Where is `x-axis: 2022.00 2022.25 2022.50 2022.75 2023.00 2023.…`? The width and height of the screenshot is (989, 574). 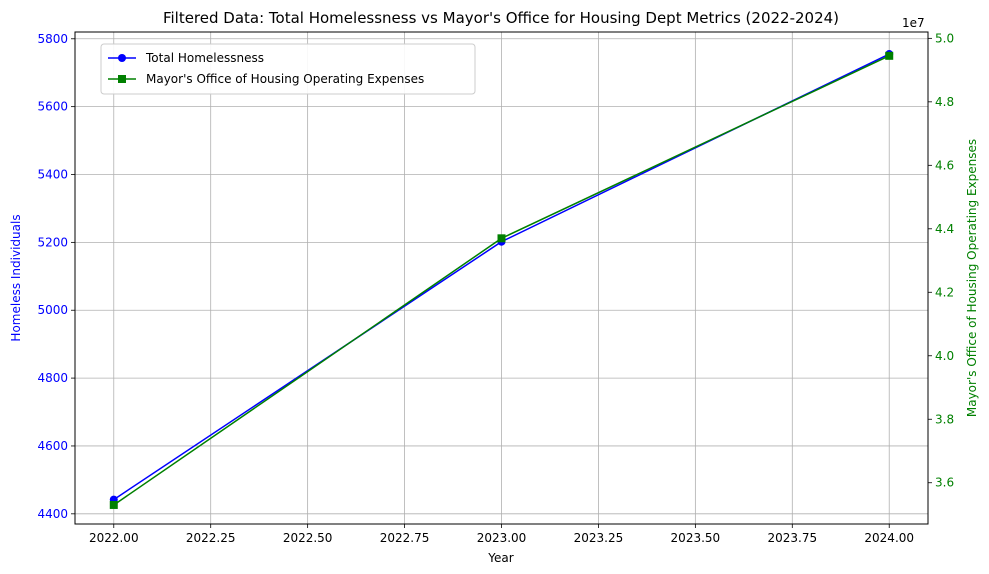 x-axis: 2022.00 2022.25 2022.50 2022.75 2023.00 2023.… is located at coordinates (501, 534).